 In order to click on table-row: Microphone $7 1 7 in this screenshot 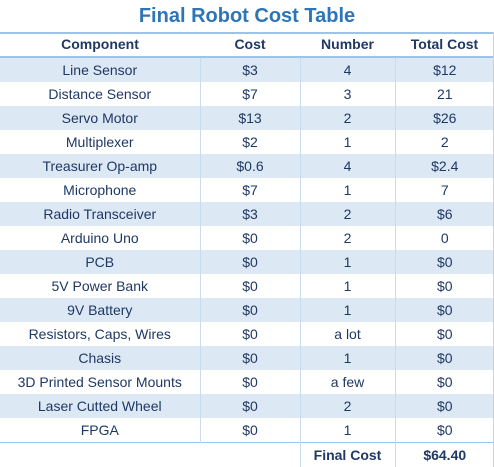, I will do `click(247, 190)`.